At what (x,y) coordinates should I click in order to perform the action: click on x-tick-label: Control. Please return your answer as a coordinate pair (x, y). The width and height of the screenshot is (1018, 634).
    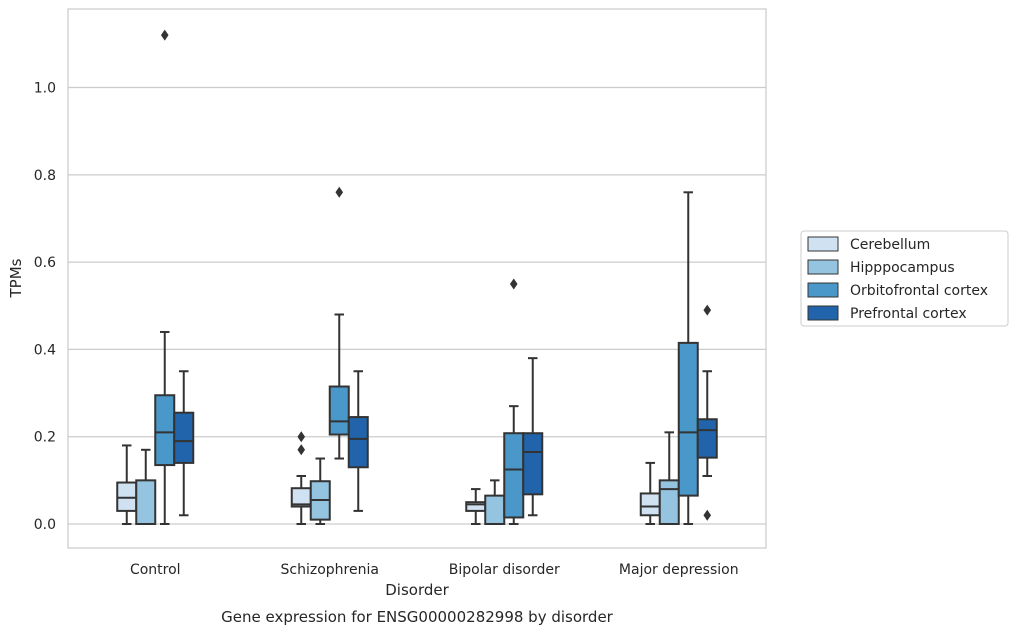
    Looking at the image, I should click on (155, 570).